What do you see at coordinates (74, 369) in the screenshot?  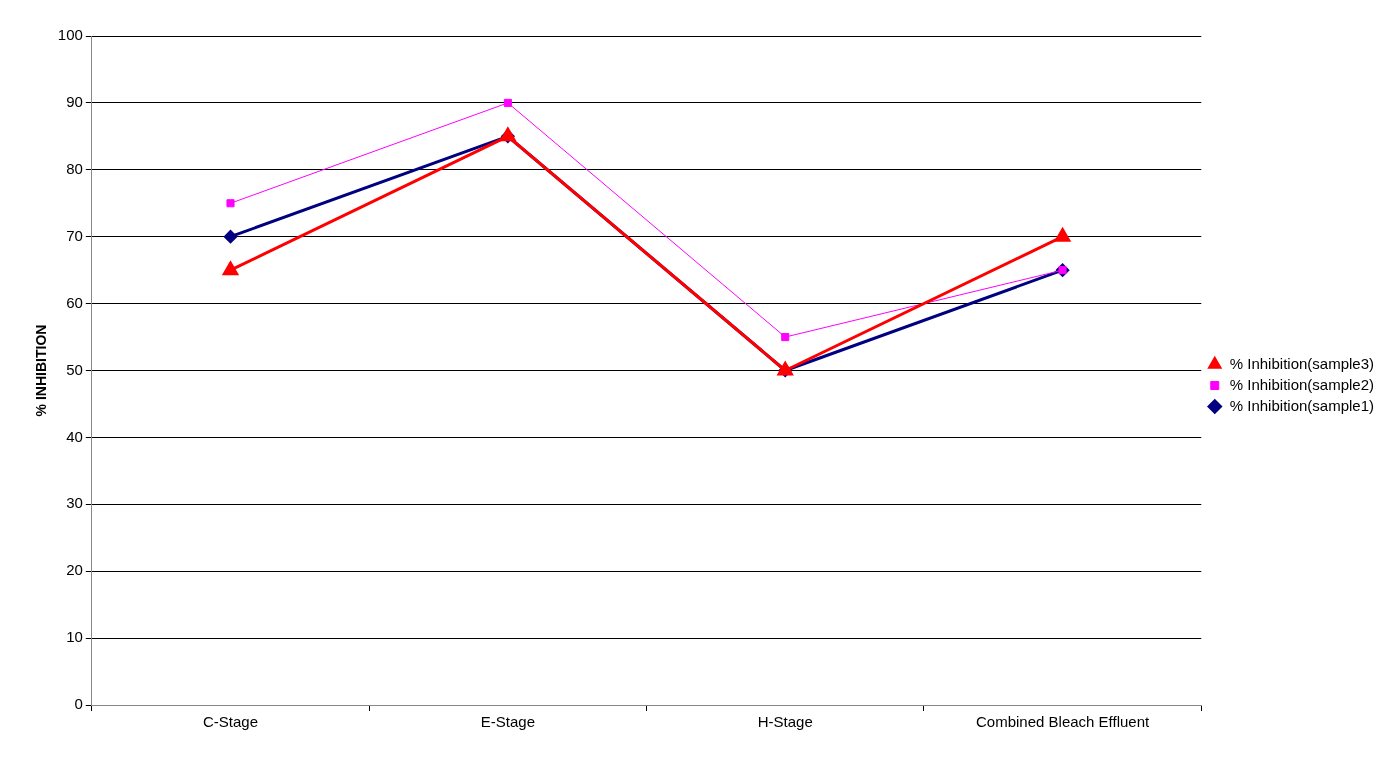 I see `y-tick-label: 50` at bounding box center [74, 369].